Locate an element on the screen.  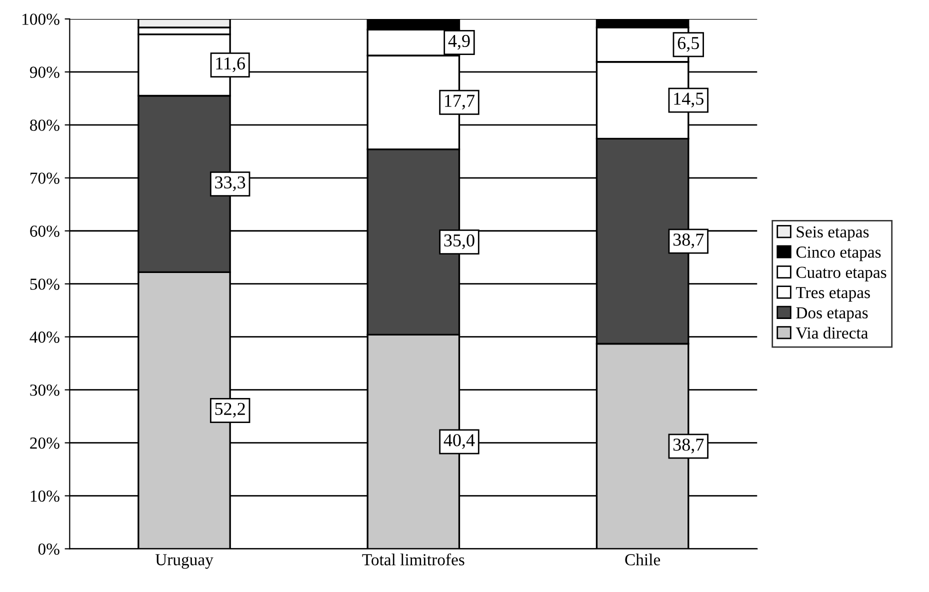
y-tick-label: 40% is located at coordinates (45, 337).